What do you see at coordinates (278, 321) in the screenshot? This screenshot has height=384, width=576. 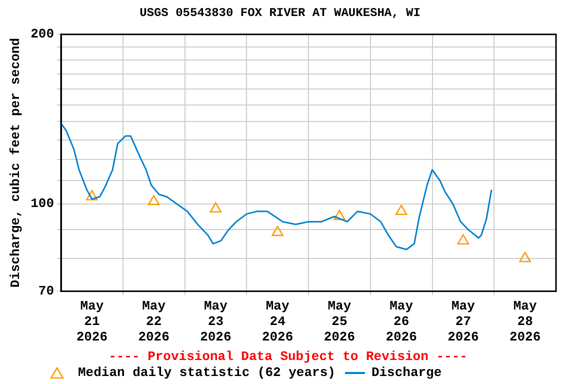 I see `x-tick-label: May 24 2026` at bounding box center [278, 321].